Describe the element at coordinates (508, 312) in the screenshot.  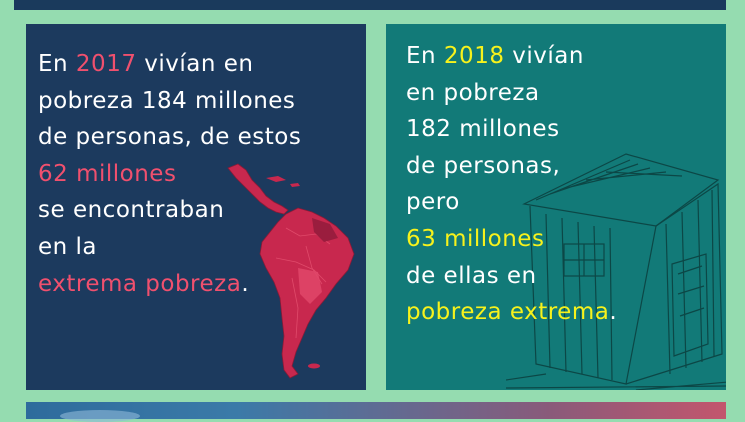
I see `highlight-pobreza-extrema: pobreza extrema` at that location.